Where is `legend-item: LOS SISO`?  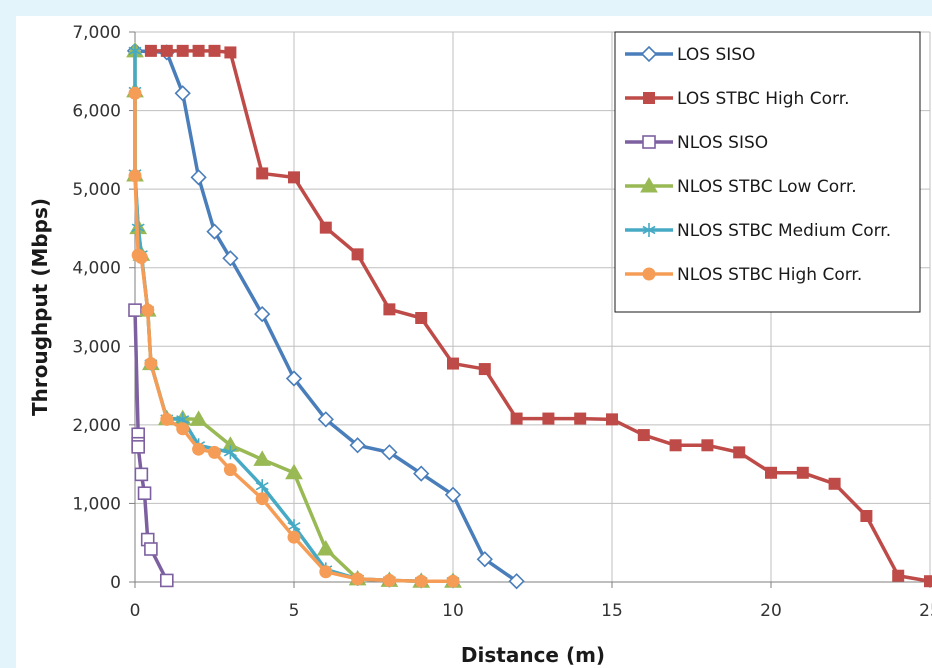
legend-item: LOS SISO is located at coordinates (690, 55).